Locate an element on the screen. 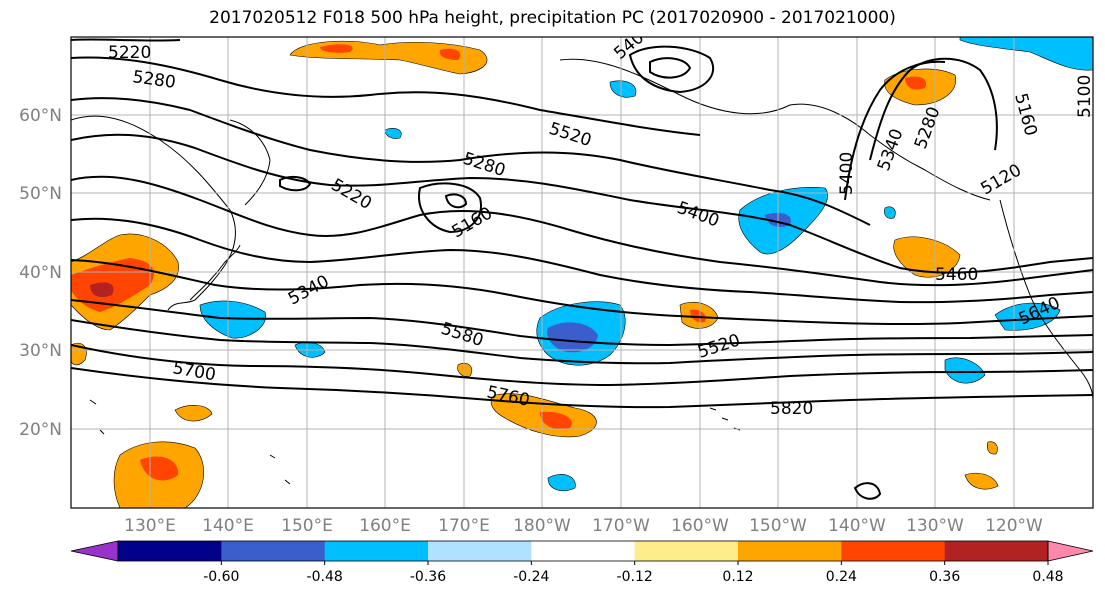  colorbar-extend-low is located at coordinates (94, 551).